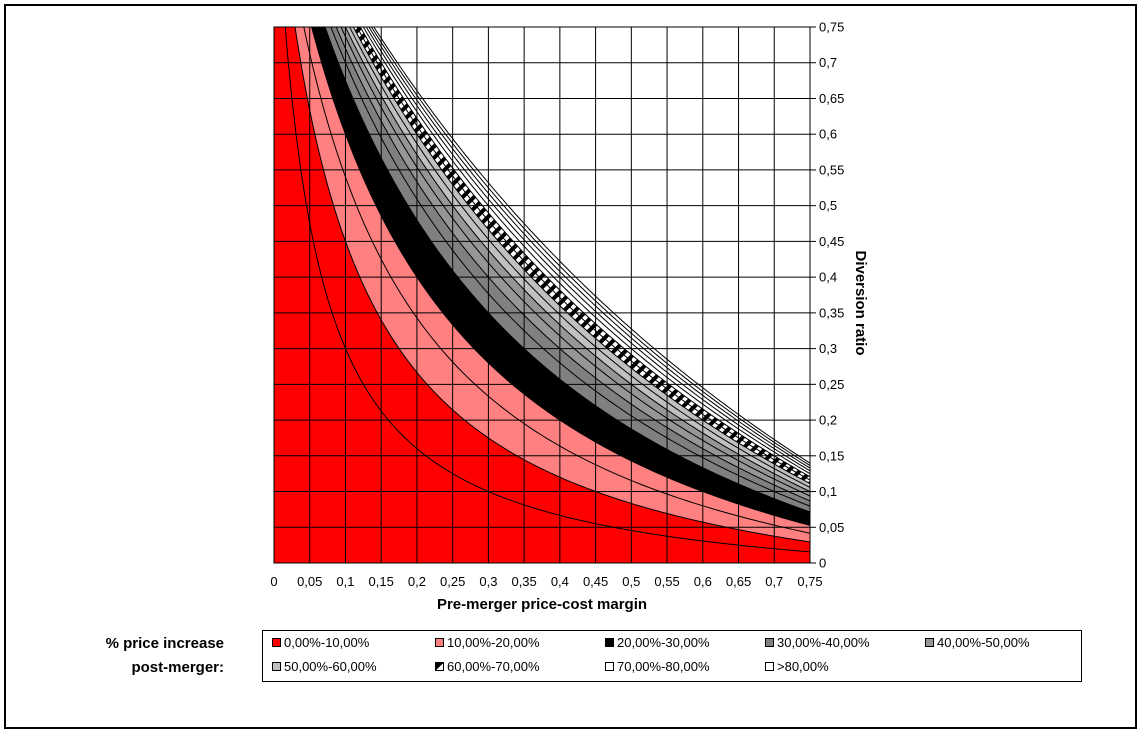 The width and height of the screenshot is (1145, 731). Describe the element at coordinates (631, 581) in the screenshot. I see `x-tick-label: 0,5` at that location.